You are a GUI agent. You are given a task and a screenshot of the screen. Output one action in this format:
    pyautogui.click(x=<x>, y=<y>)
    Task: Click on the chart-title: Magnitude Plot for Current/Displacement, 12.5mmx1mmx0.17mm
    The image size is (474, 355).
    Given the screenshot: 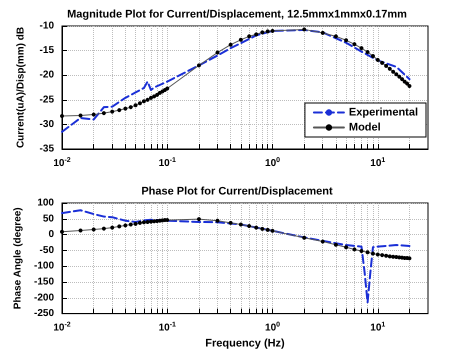 What is the action you would take?
    pyautogui.click(x=237, y=14)
    